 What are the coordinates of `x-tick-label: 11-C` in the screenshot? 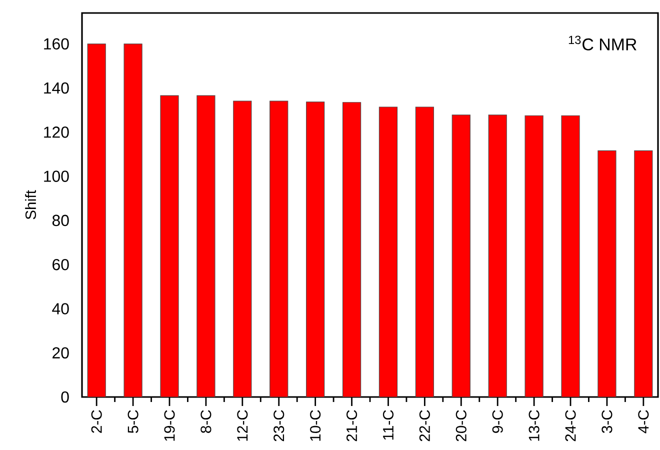 It's located at (388, 425).